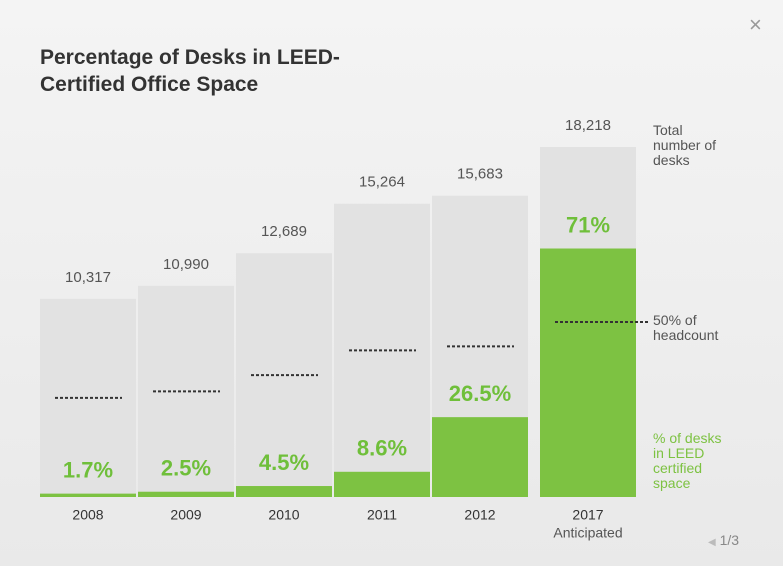 Image resolution: width=783 pixels, height=566 pixels. Describe the element at coordinates (755, 24) in the screenshot. I see `close-button: ×` at that location.